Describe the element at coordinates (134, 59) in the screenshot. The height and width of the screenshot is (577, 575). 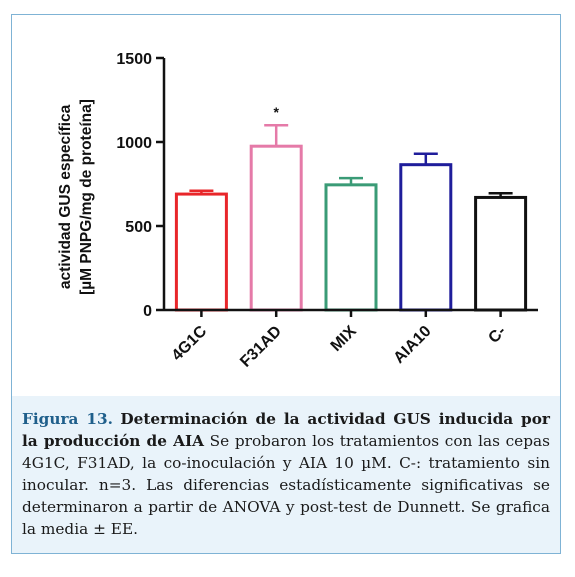
I see `y-tick-label: 1500` at that location.